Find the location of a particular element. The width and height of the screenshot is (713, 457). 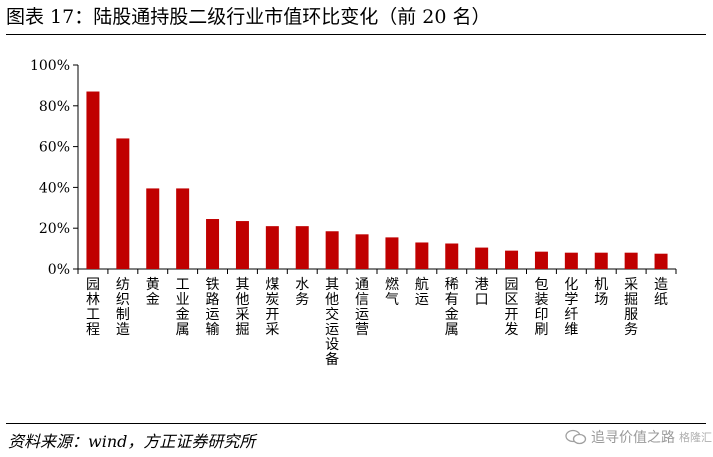

wechat-icon is located at coordinates (576, 437).